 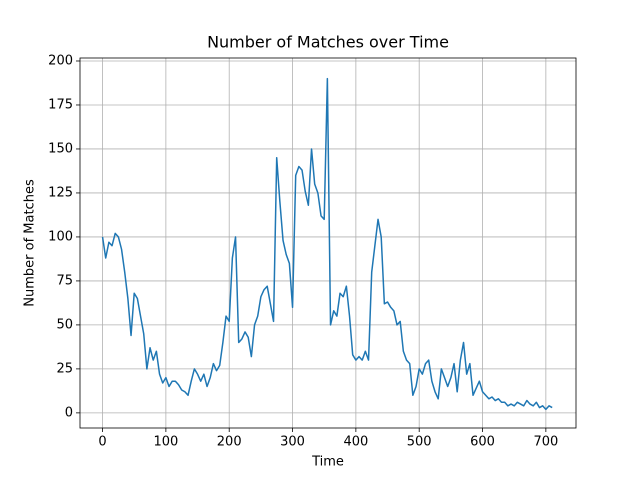 I want to click on y-tick-label: 0, so click(x=69, y=412).